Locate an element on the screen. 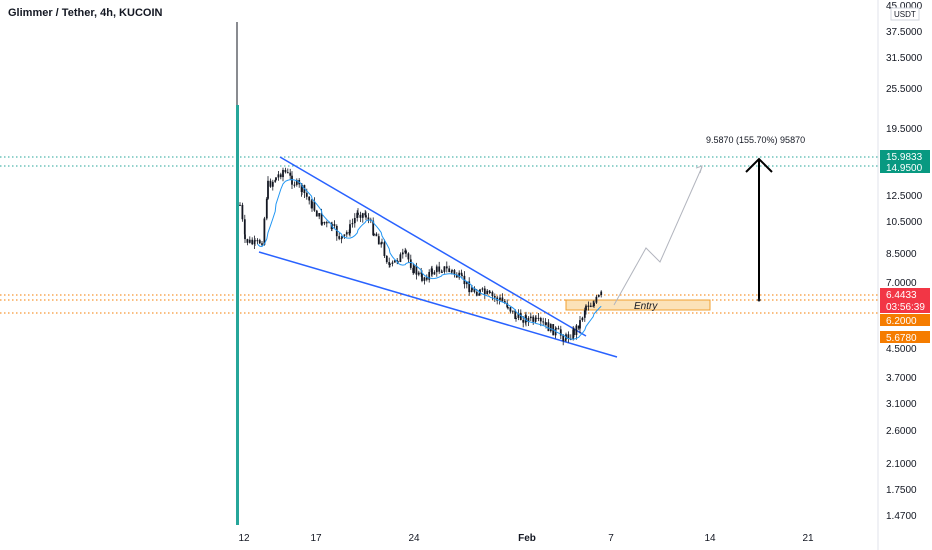  price-badge-last: 6.4433 03:56:39 is located at coordinates (905, 300).